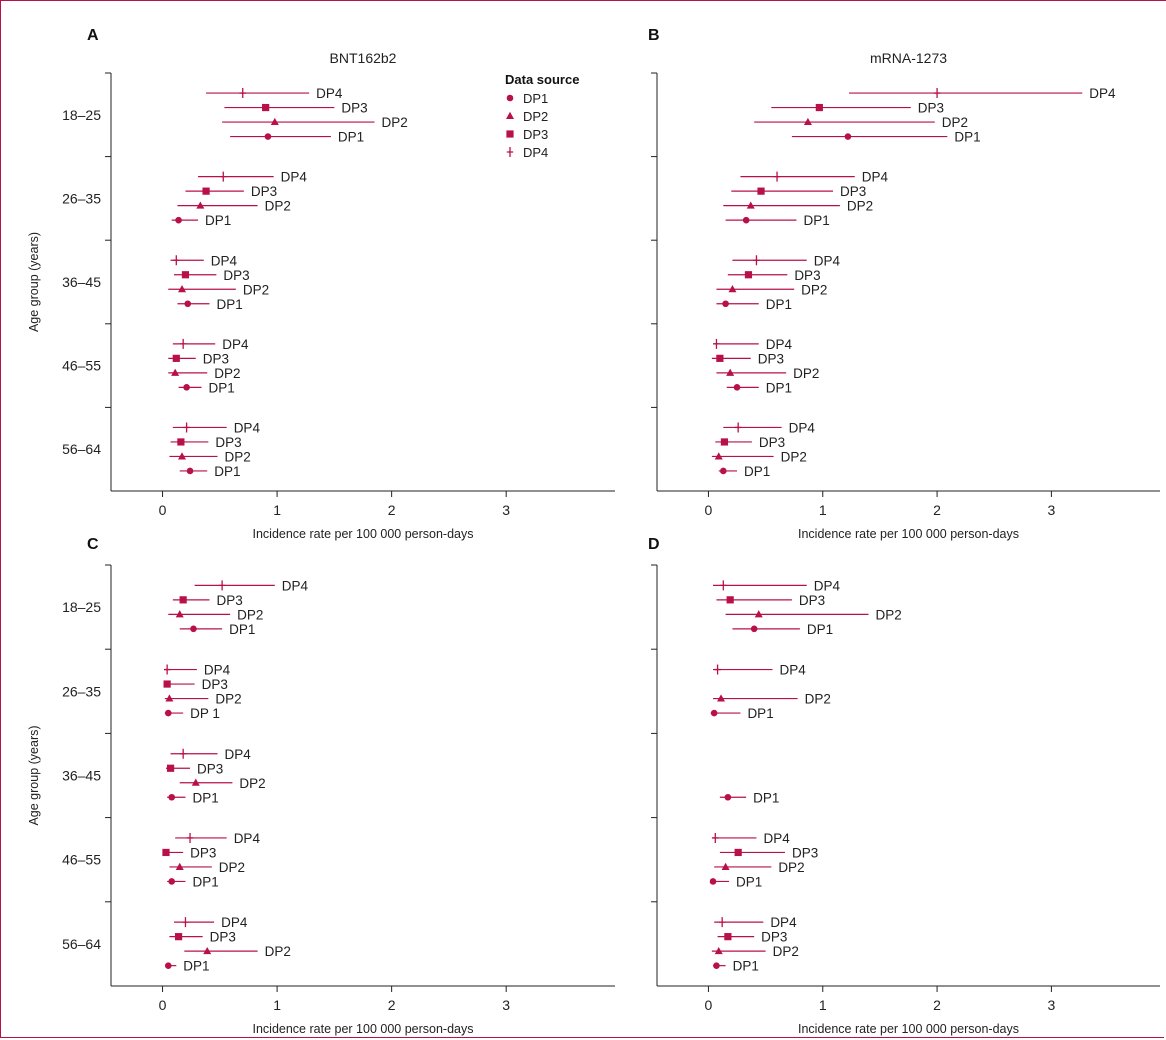 Image resolution: width=1166 pixels, height=1040 pixels. I want to click on panel-letter: D, so click(654, 544).